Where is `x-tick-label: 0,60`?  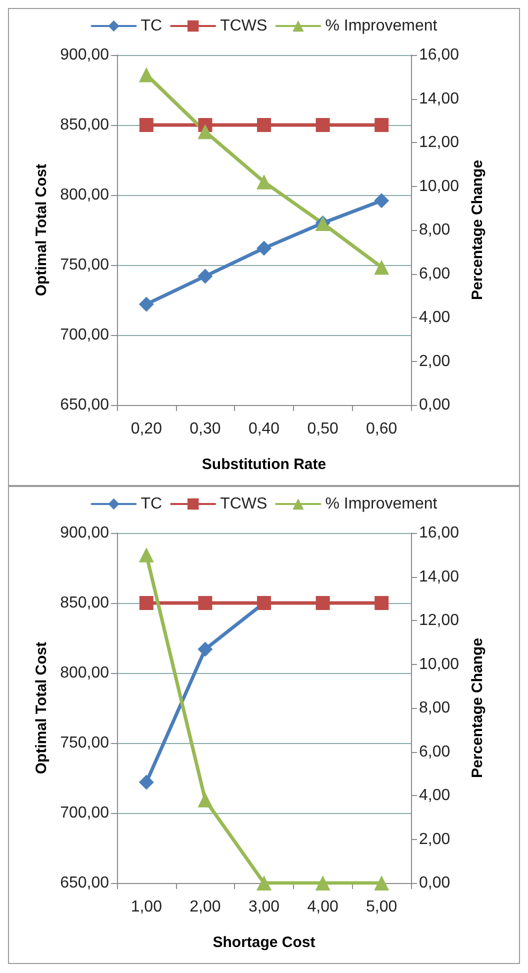 x-tick-label: 0,60 is located at coordinates (382, 429).